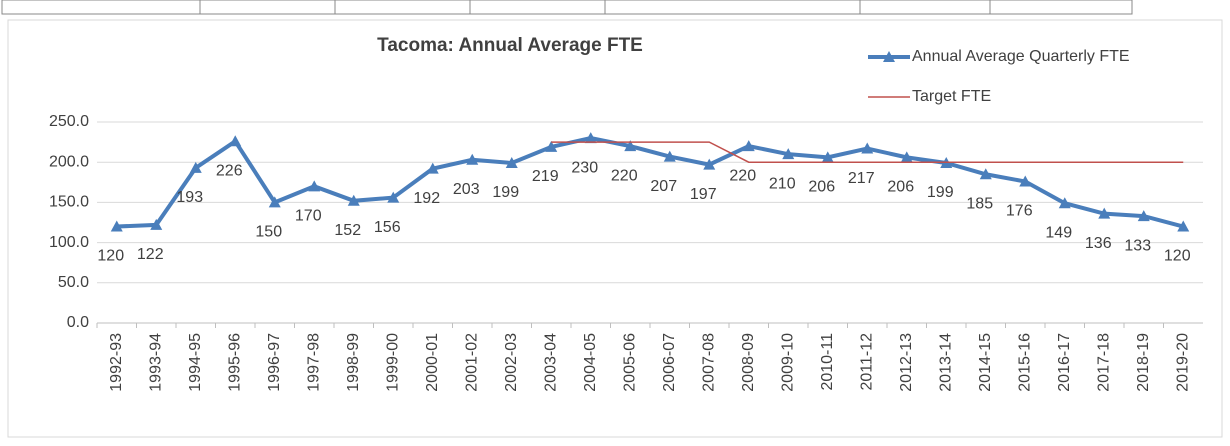  What do you see at coordinates (1058, 232) in the screenshot?
I see `data-label: 149` at bounding box center [1058, 232].